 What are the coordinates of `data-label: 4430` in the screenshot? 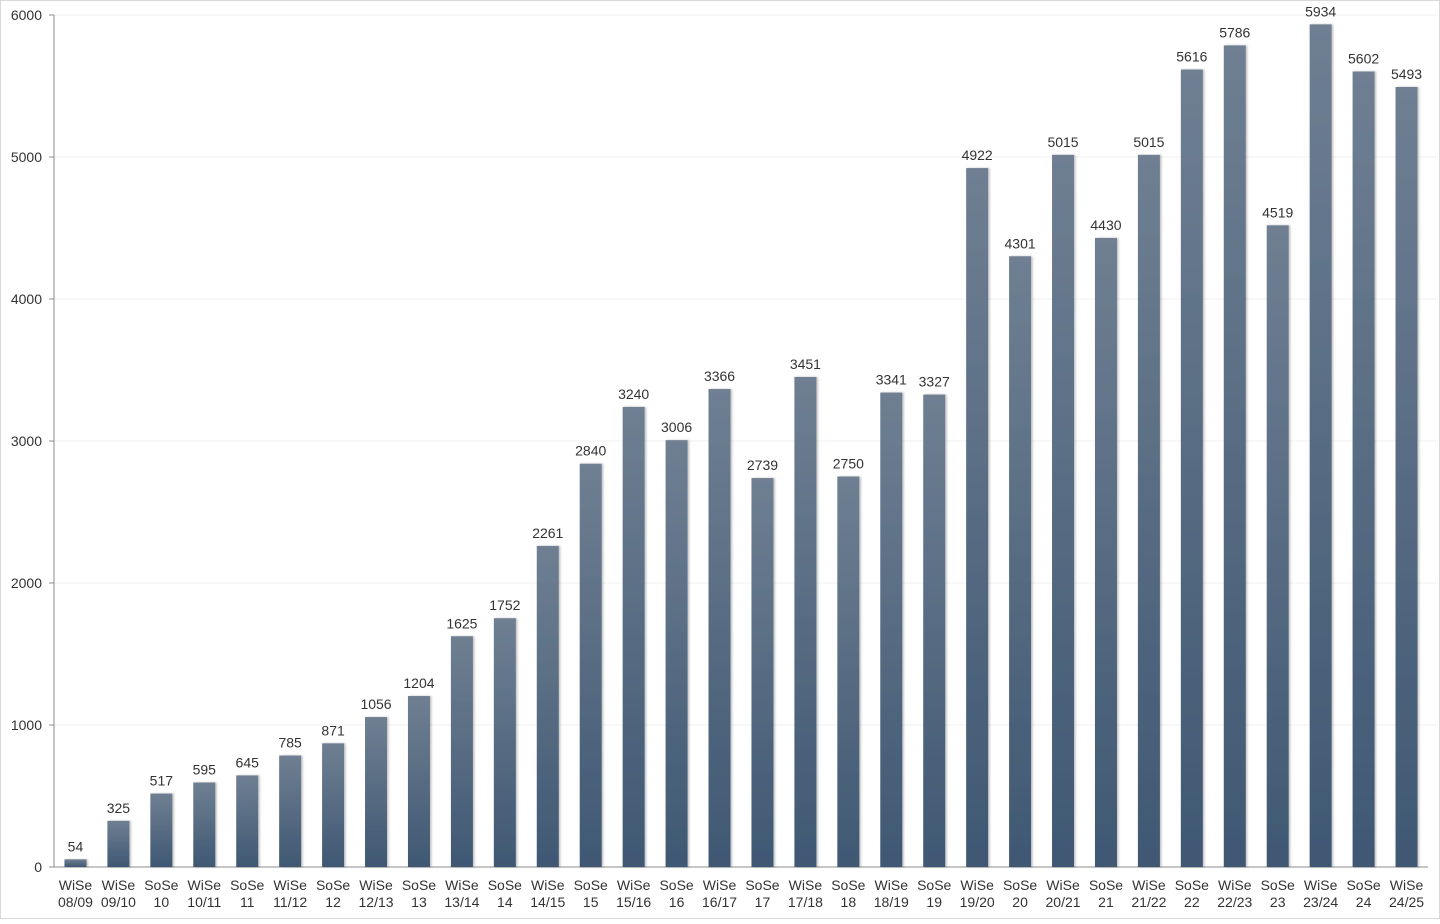 It's located at (1105, 225).